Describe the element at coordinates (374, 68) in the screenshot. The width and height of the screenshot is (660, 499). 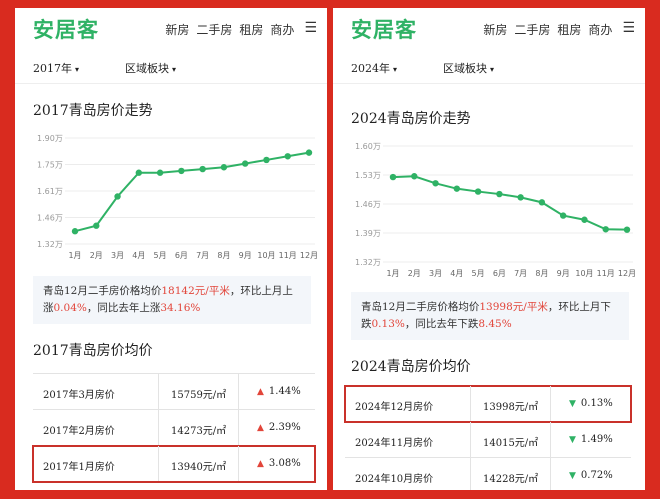
I see `year-dropdown: 2024年 ▾` at that location.